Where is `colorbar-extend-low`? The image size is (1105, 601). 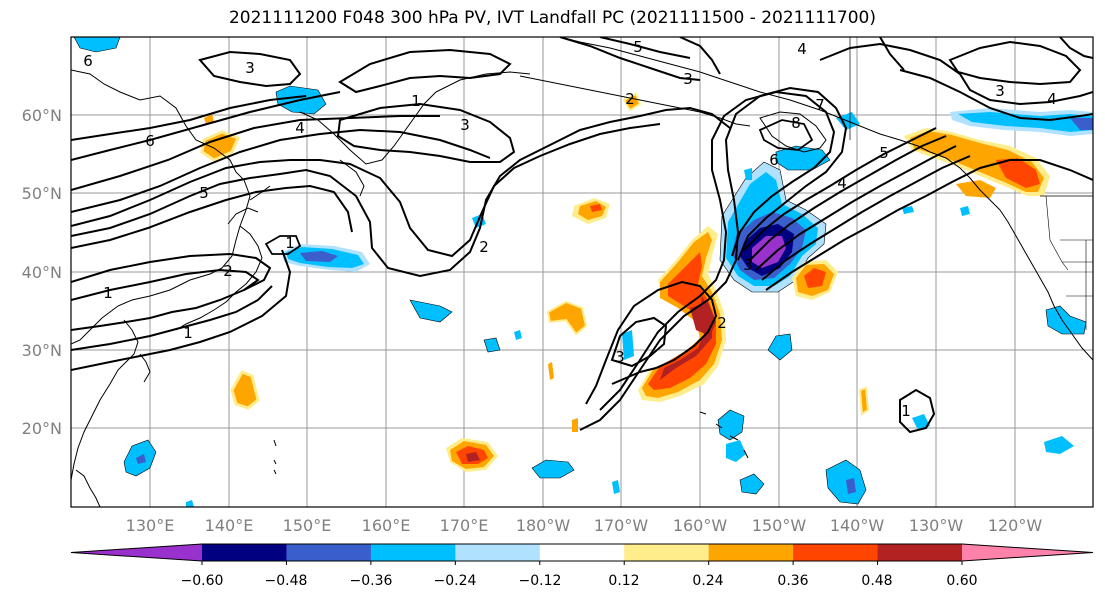
colorbar-extend-low is located at coordinates (136, 552).